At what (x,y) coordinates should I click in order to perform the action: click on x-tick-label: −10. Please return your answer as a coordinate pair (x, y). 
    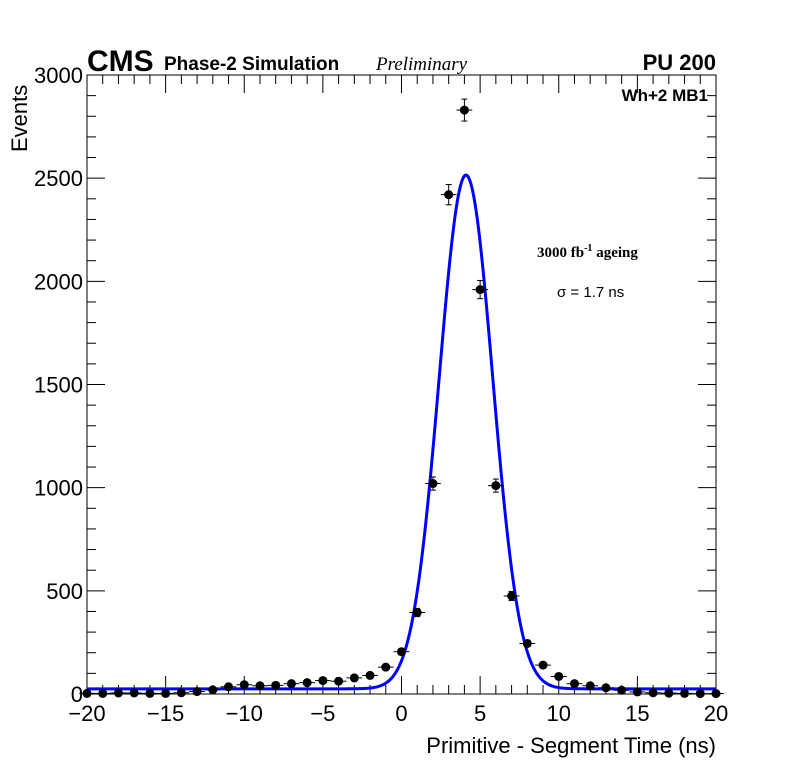
    Looking at the image, I should click on (244, 713).